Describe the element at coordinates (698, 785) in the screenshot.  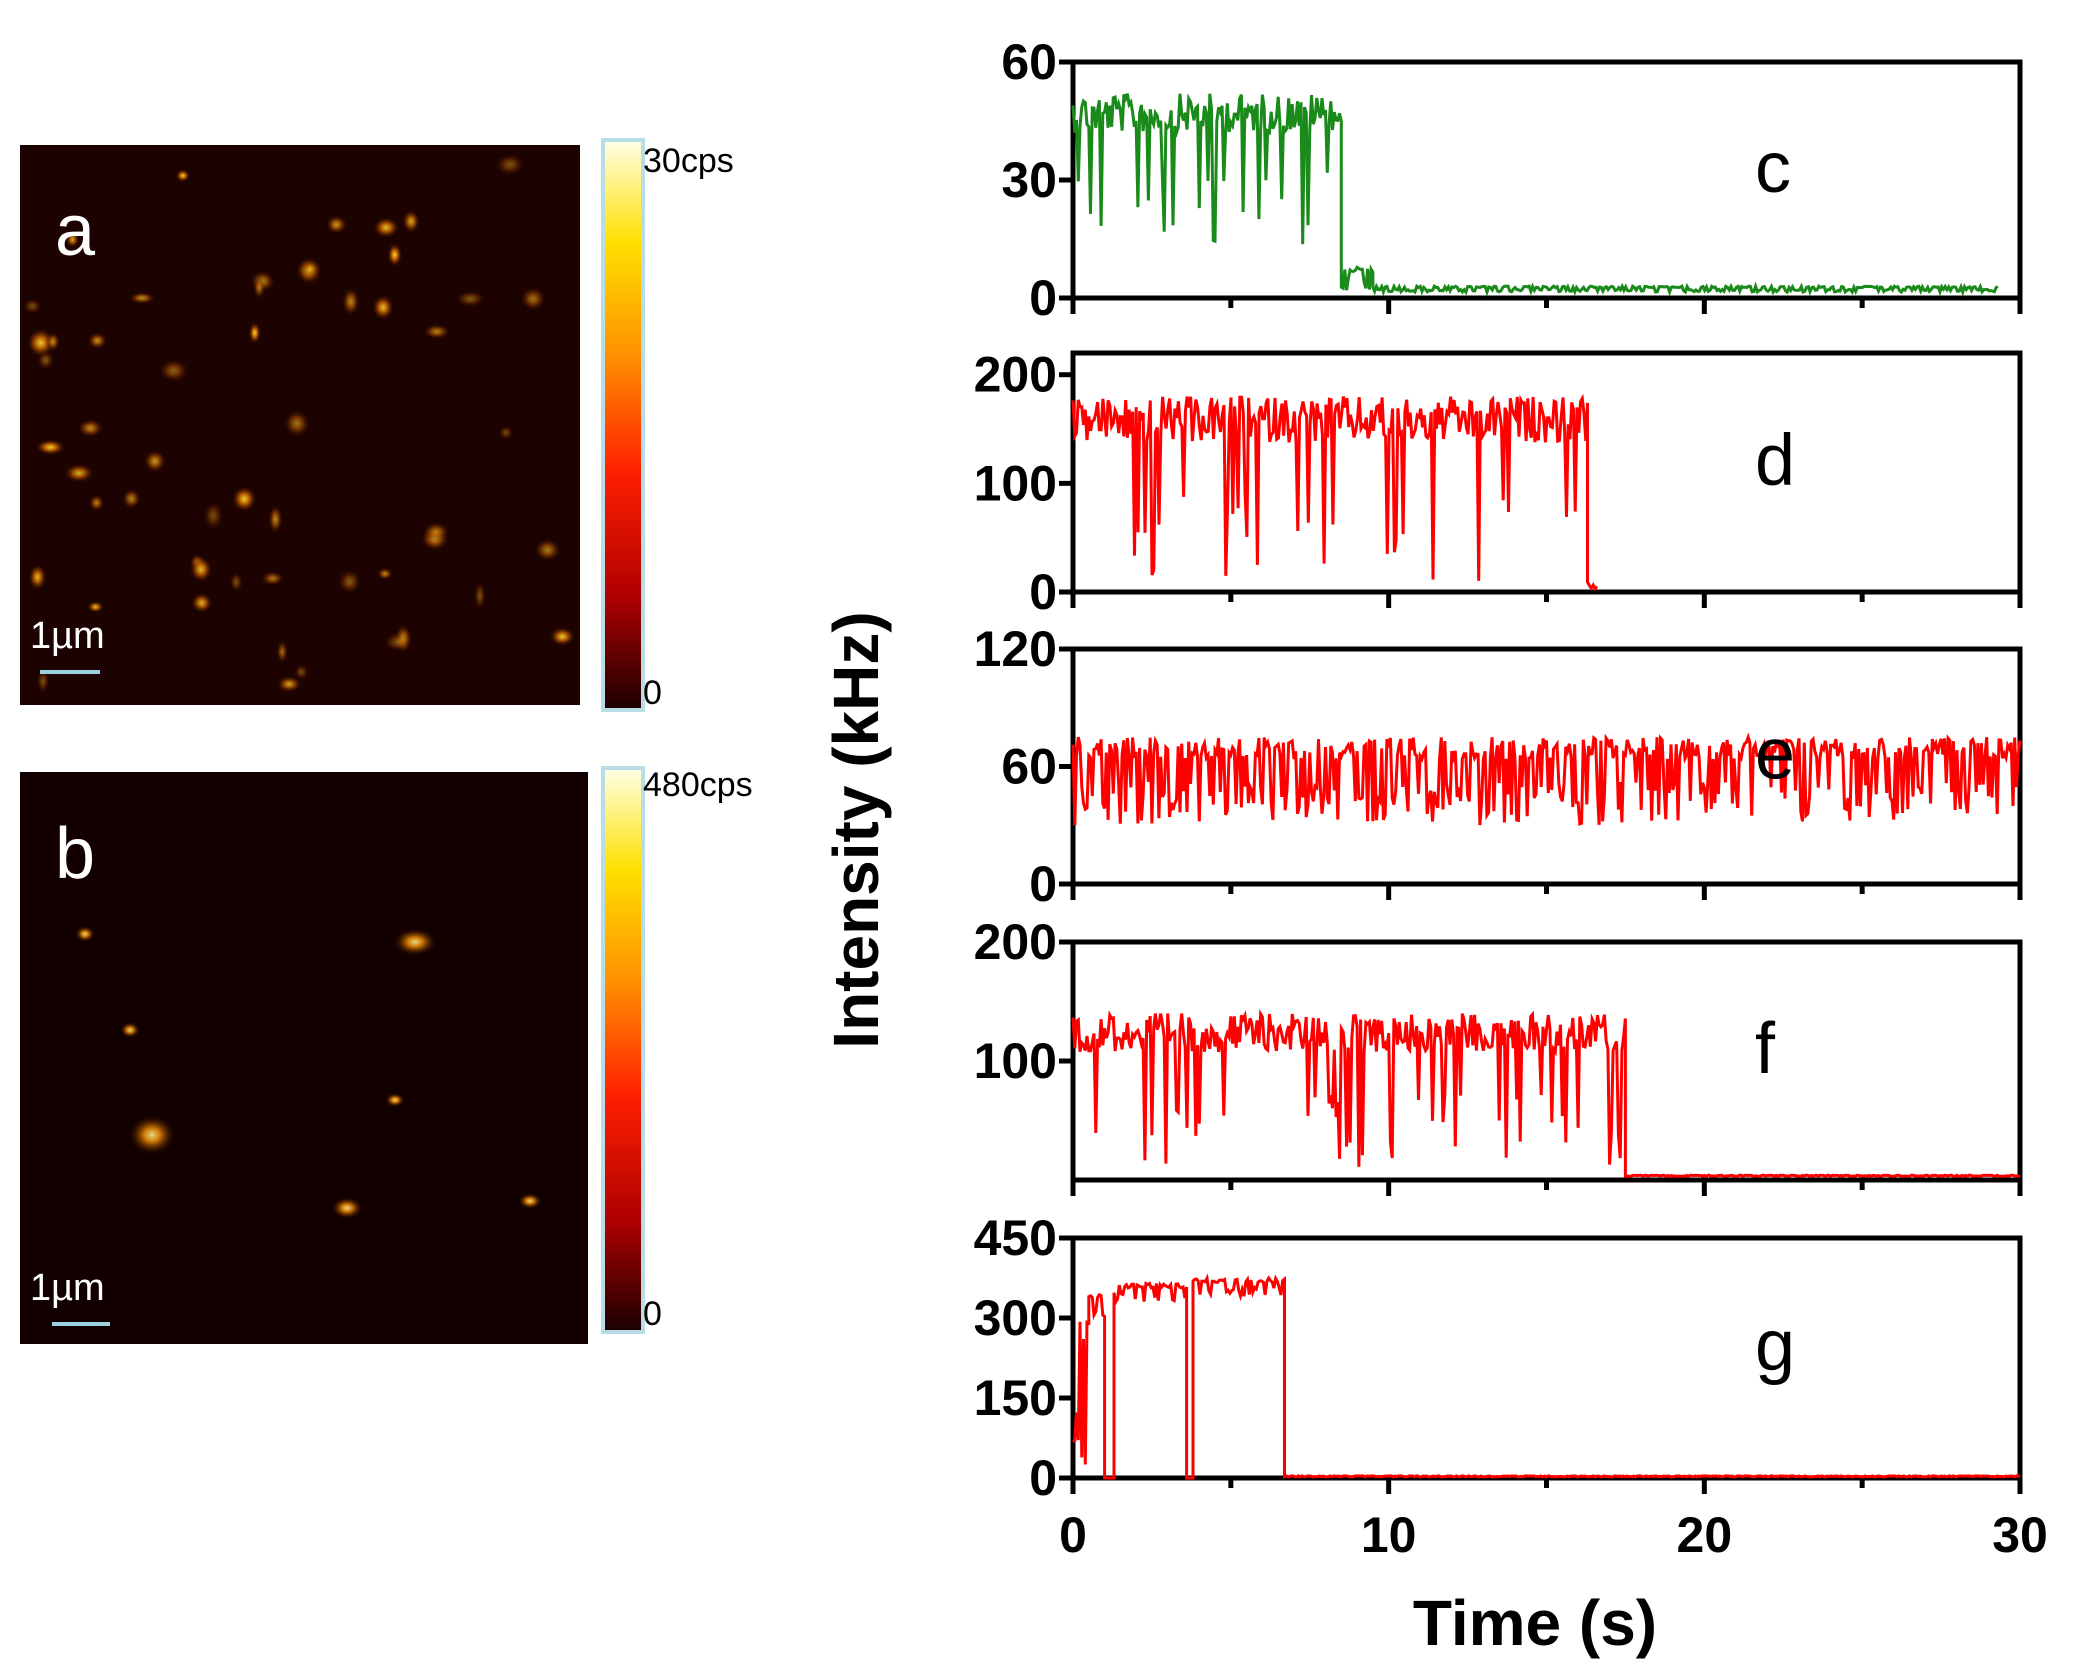
I see `image-b-colorbar-max: 480cps` at that location.